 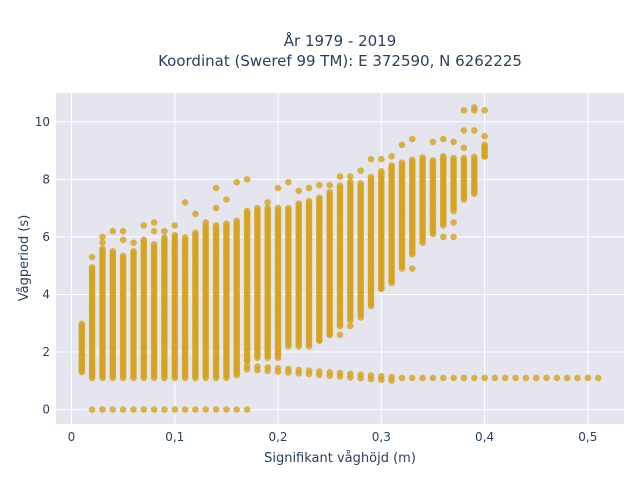 I want to click on x-axis-label: Signifikant våghöjd (m), so click(x=340, y=458).